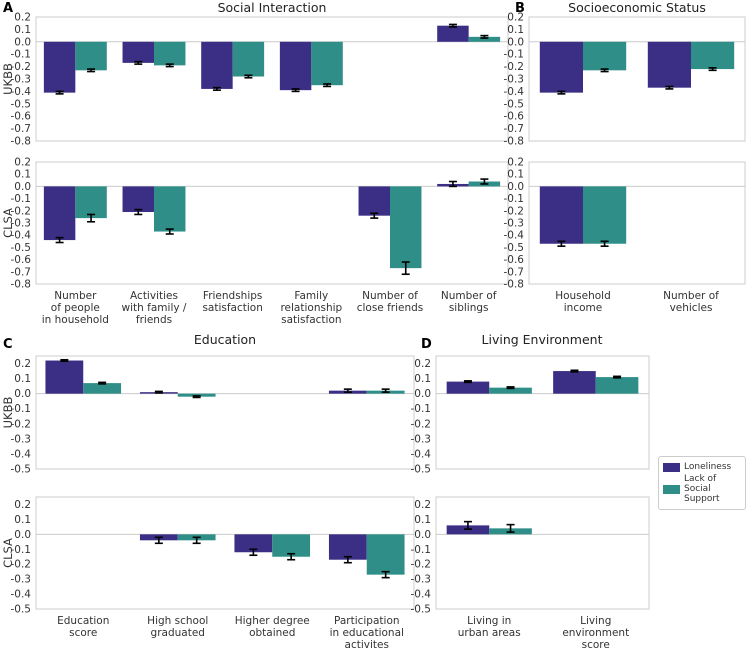 The width and height of the screenshot is (750, 654). I want to click on y-tick-label-d-ukbb-6: -0.4, so click(421, 454).